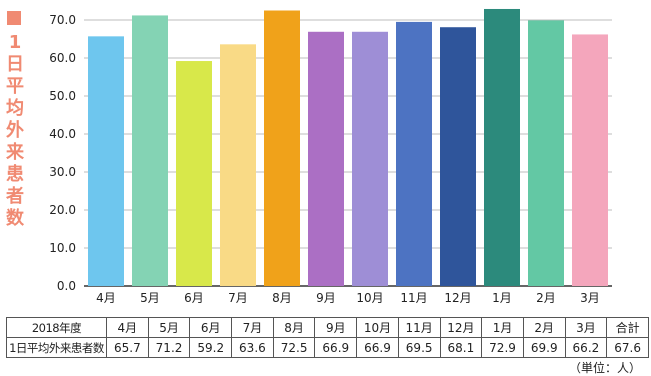  I want to click on title-marker, so click(14, 18).